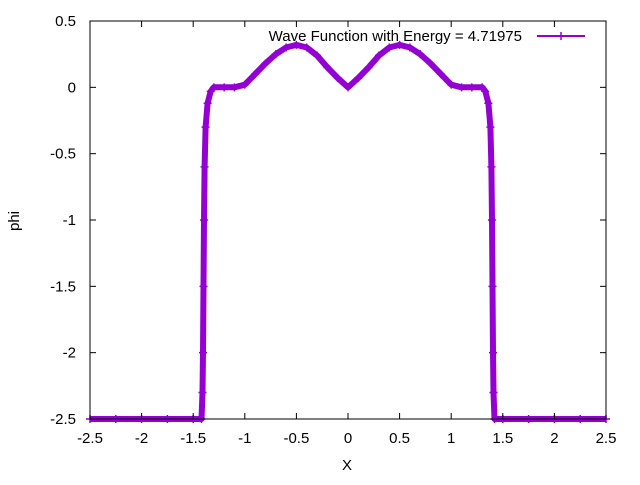 The width and height of the screenshot is (640, 485). Describe the element at coordinates (395, 36) in the screenshot. I see `legend-label: Wave Function with Energy = 4.71975` at that location.